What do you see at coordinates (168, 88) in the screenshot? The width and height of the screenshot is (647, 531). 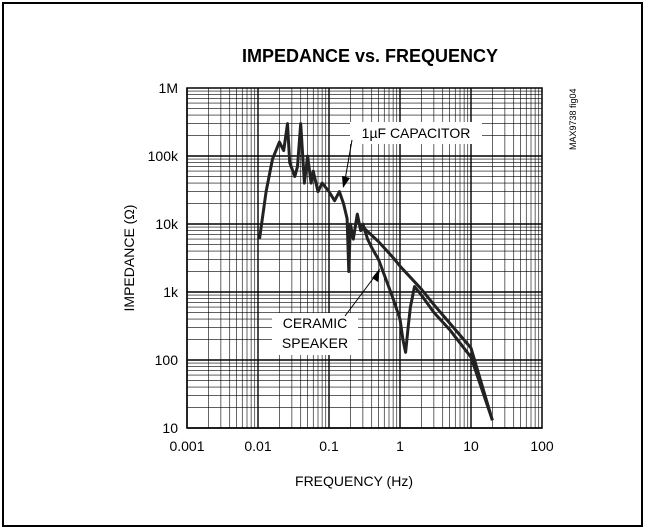 I see `y-tick-label: 1M` at bounding box center [168, 88].